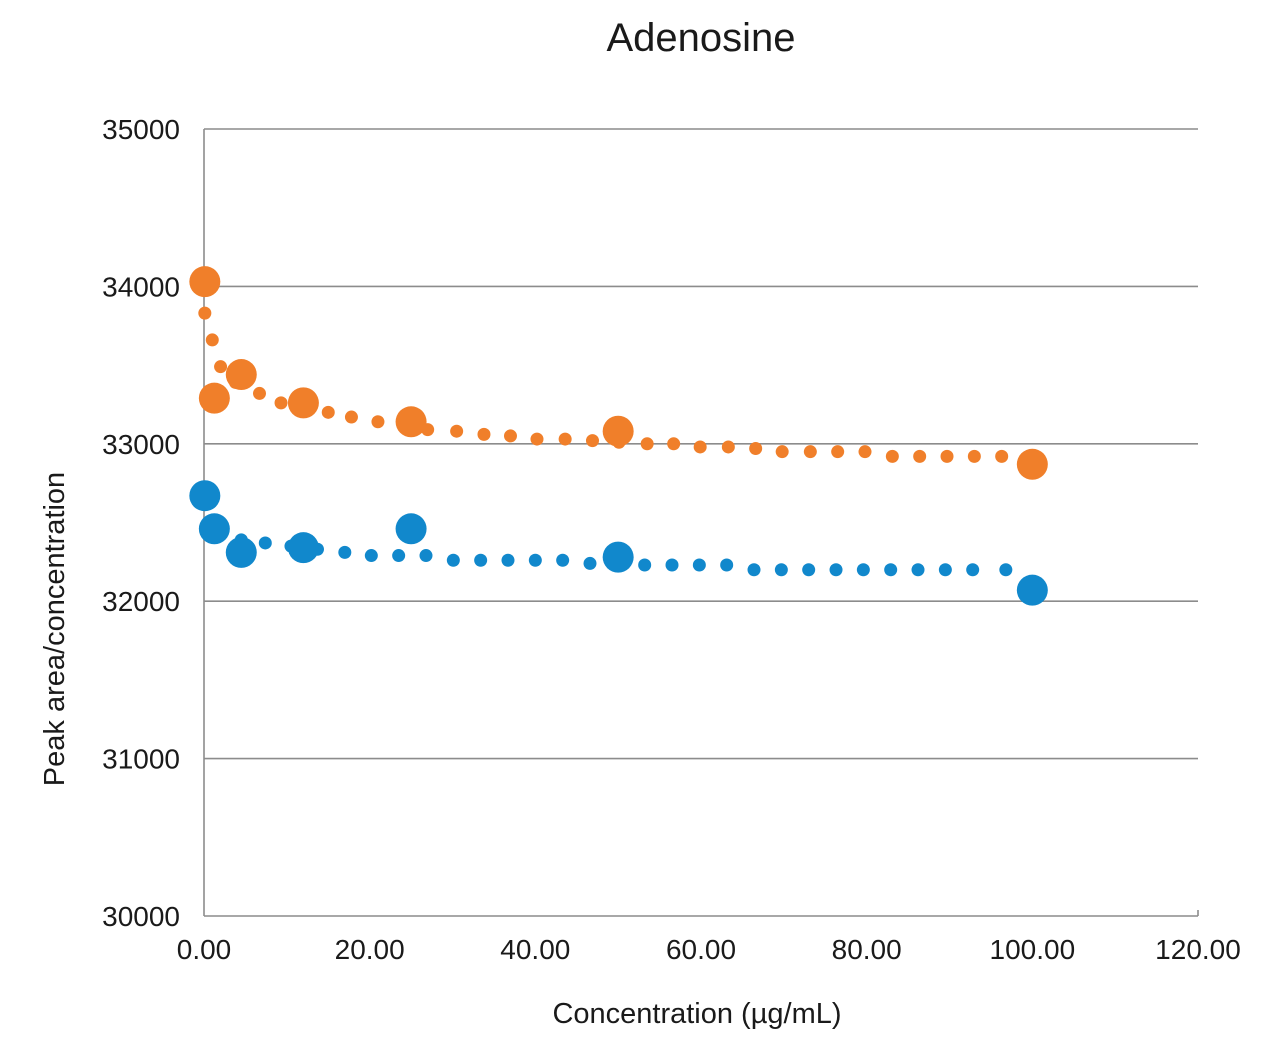 The image size is (1280, 1047). I want to click on chart-title: Adenosine, so click(700, 38).